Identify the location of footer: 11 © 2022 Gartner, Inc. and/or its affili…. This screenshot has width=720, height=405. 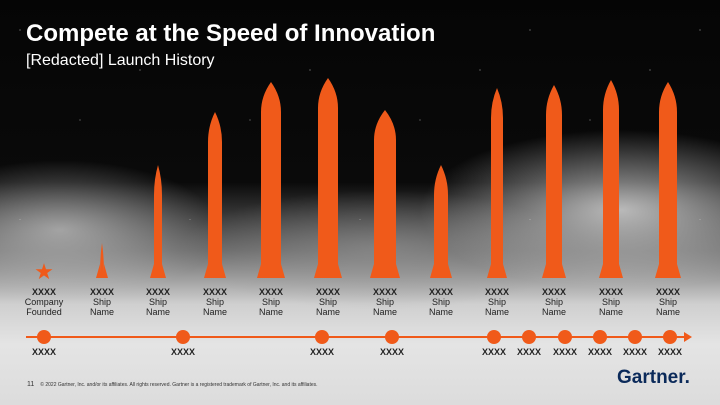
(172, 384).